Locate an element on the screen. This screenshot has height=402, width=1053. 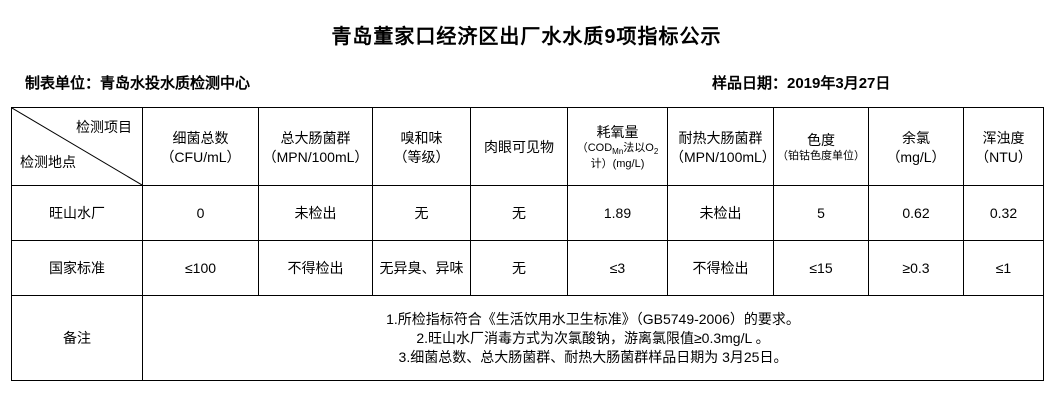
remark-line-2: 2.旺山水厂消毒方式为次氯酸钠，游离氯限值≥0.3mg/L 。 is located at coordinates (593, 337).